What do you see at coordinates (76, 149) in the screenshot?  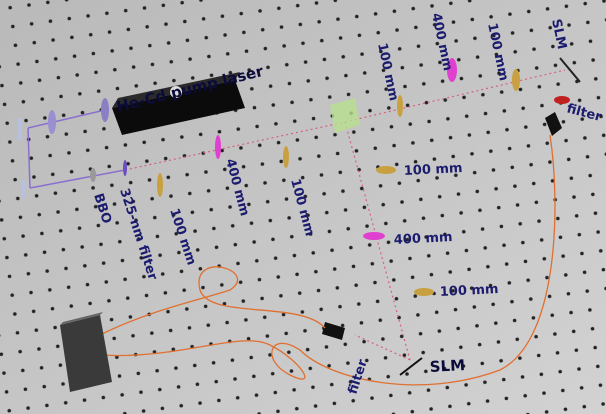 I see `uv-beam` at bounding box center [76, 149].